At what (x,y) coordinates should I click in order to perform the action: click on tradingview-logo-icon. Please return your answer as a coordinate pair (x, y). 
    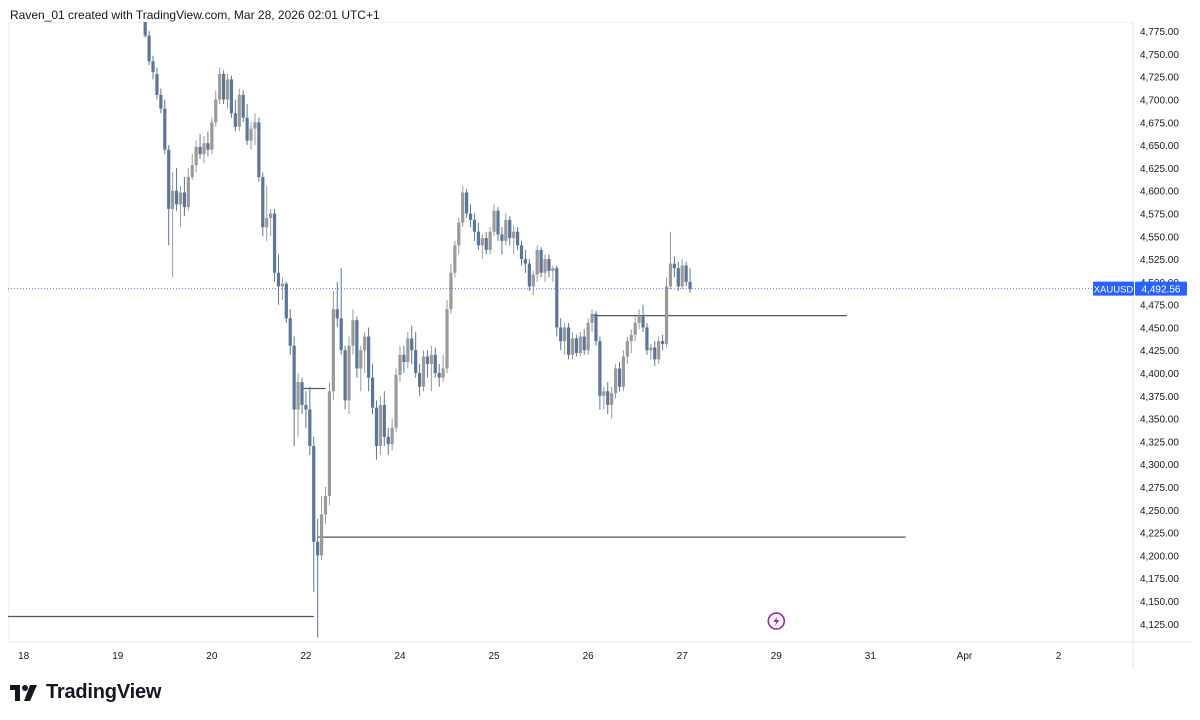
    Looking at the image, I should click on (23, 692).